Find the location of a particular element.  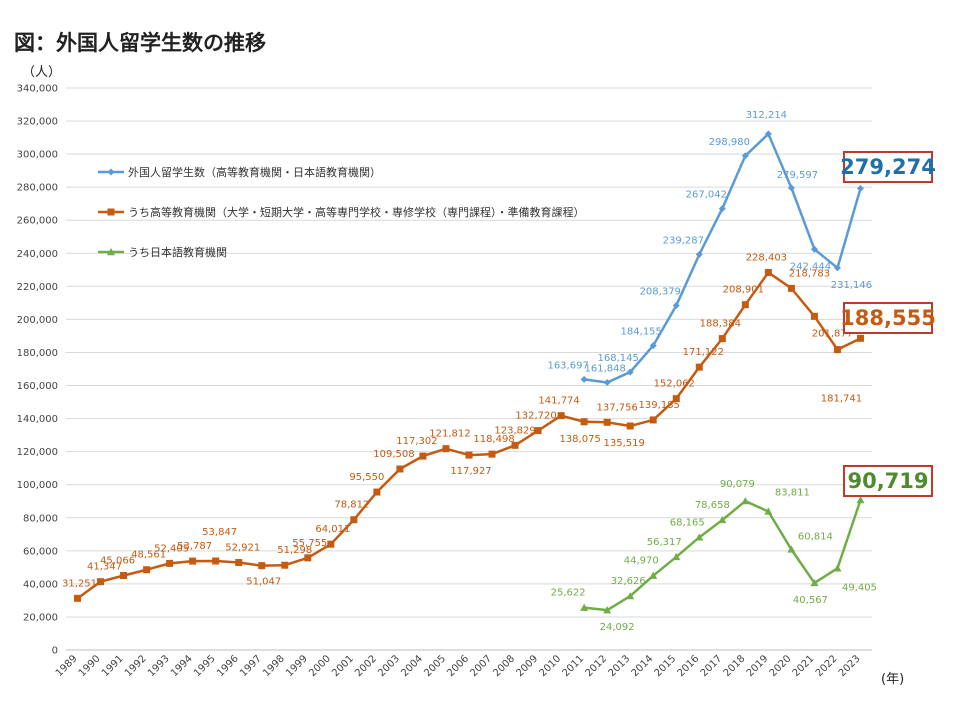

x-tick-label: 2011 is located at coordinates (573, 666).